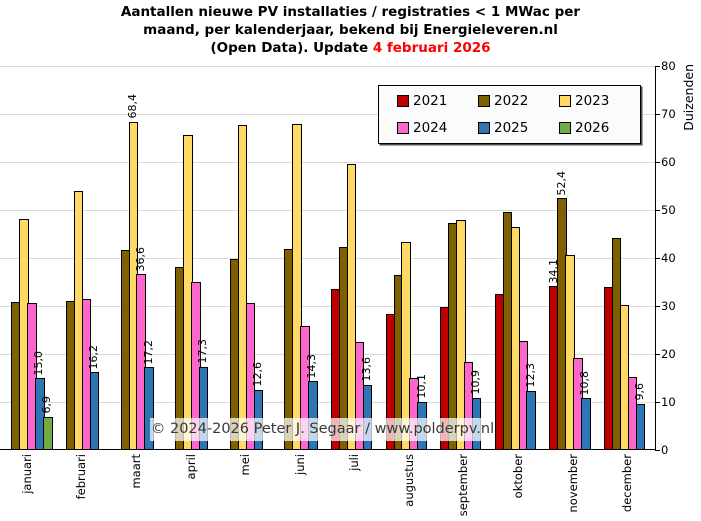  I want to click on bar-2026-januari, so click(48, 433).